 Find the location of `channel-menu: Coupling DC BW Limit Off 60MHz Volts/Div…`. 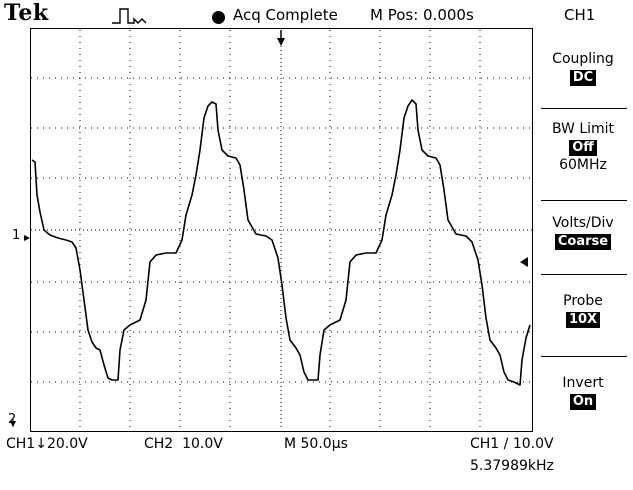

channel-menu: Coupling DC BW Limit Off 60MHz Volts/Div… is located at coordinates (583, 230).